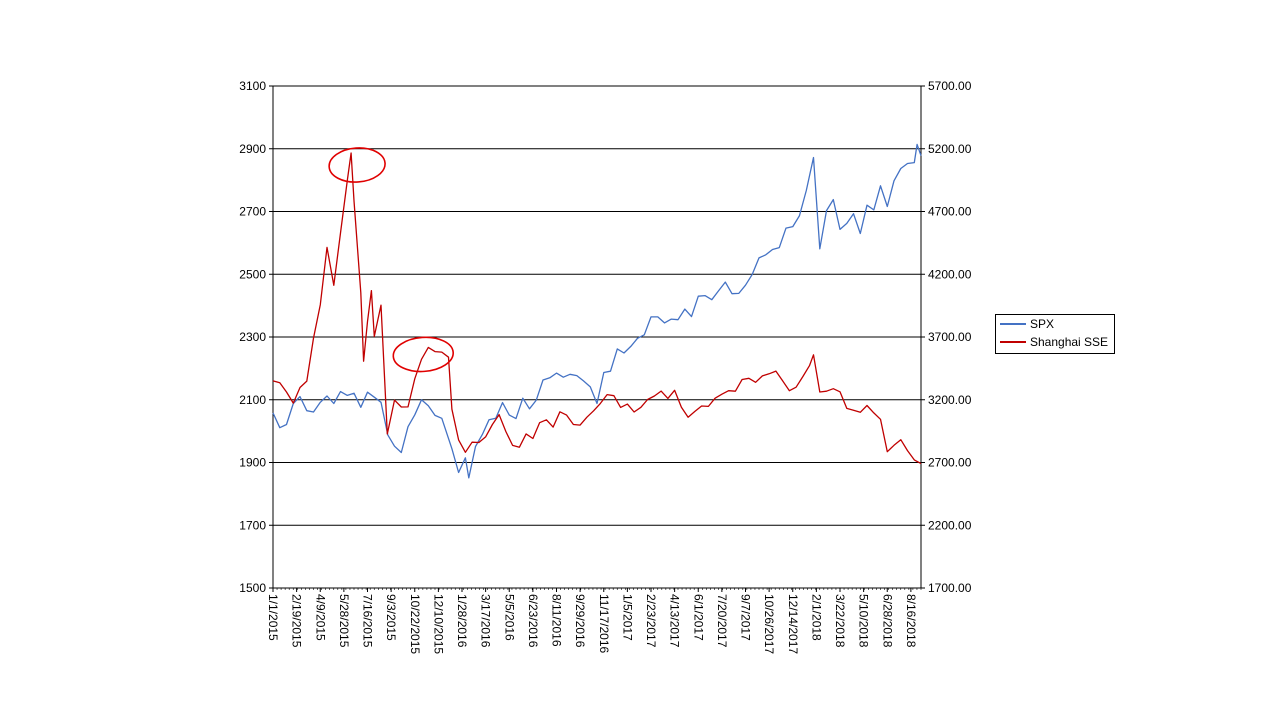 This screenshot has height=720, width=1280. What do you see at coordinates (252, 588) in the screenshot?
I see `y-left-tick-label: 1500` at bounding box center [252, 588].